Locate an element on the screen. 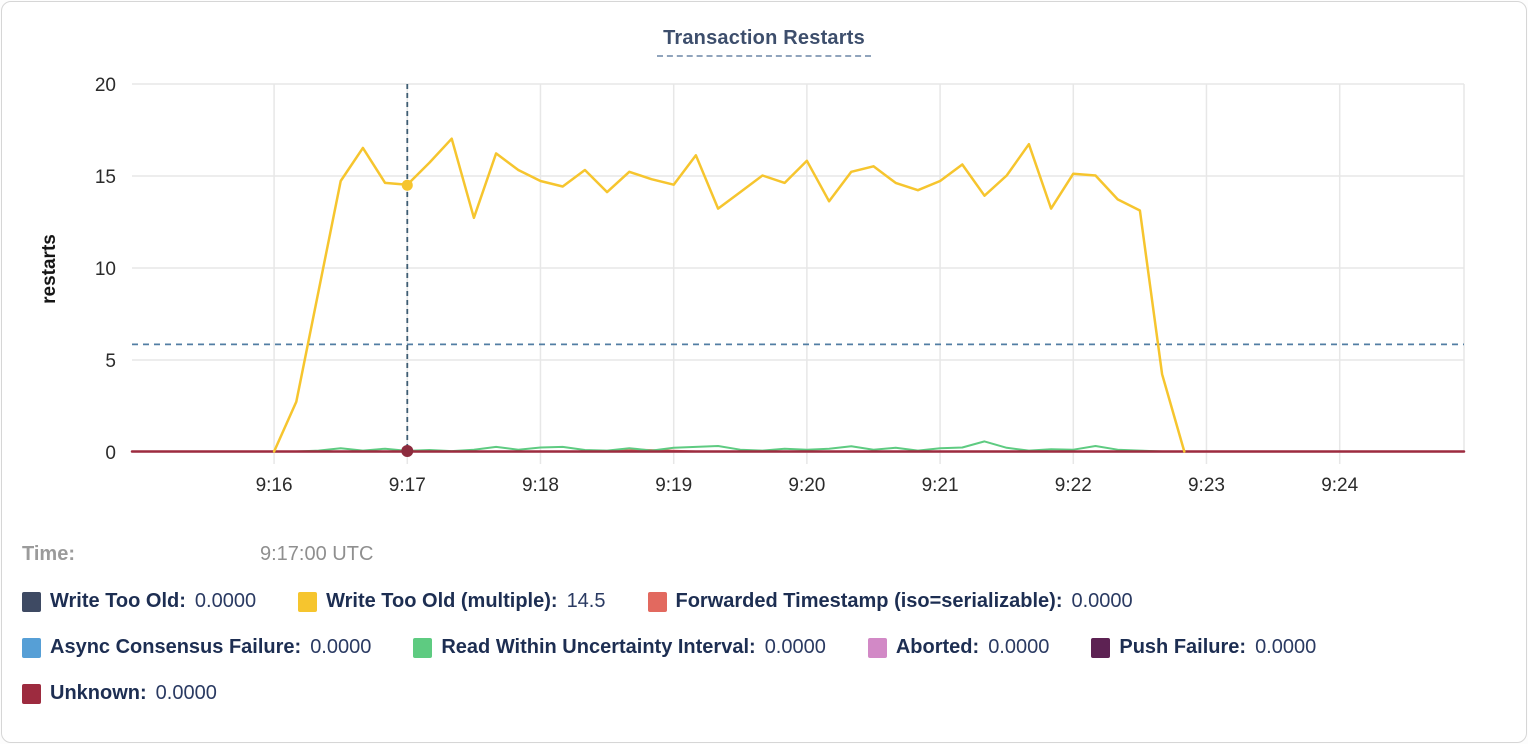 This screenshot has width=1528, height=744. legend-label: Unknown: is located at coordinates (98, 693).